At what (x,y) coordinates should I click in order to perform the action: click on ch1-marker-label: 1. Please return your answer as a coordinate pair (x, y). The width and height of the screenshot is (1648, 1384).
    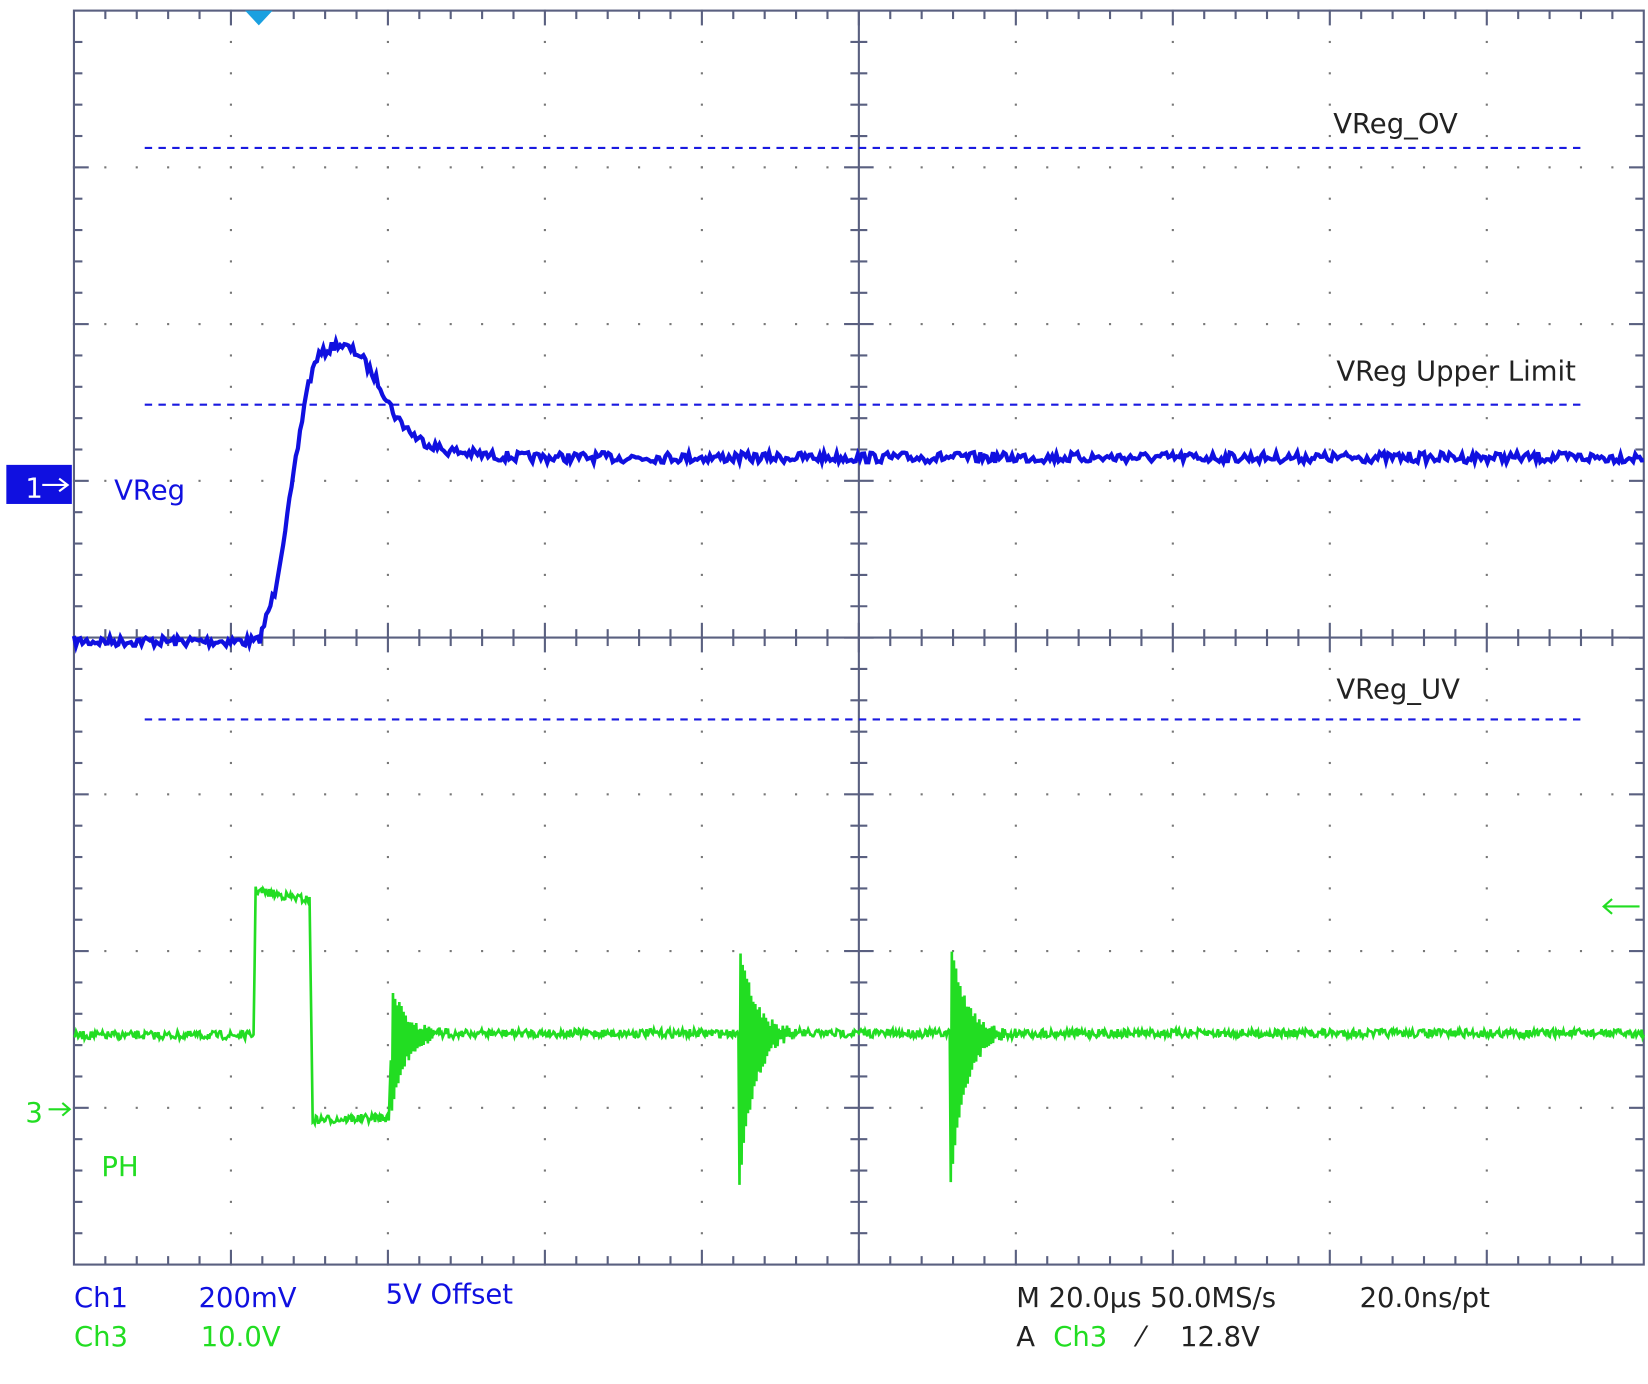
    Looking at the image, I should click on (33, 489).